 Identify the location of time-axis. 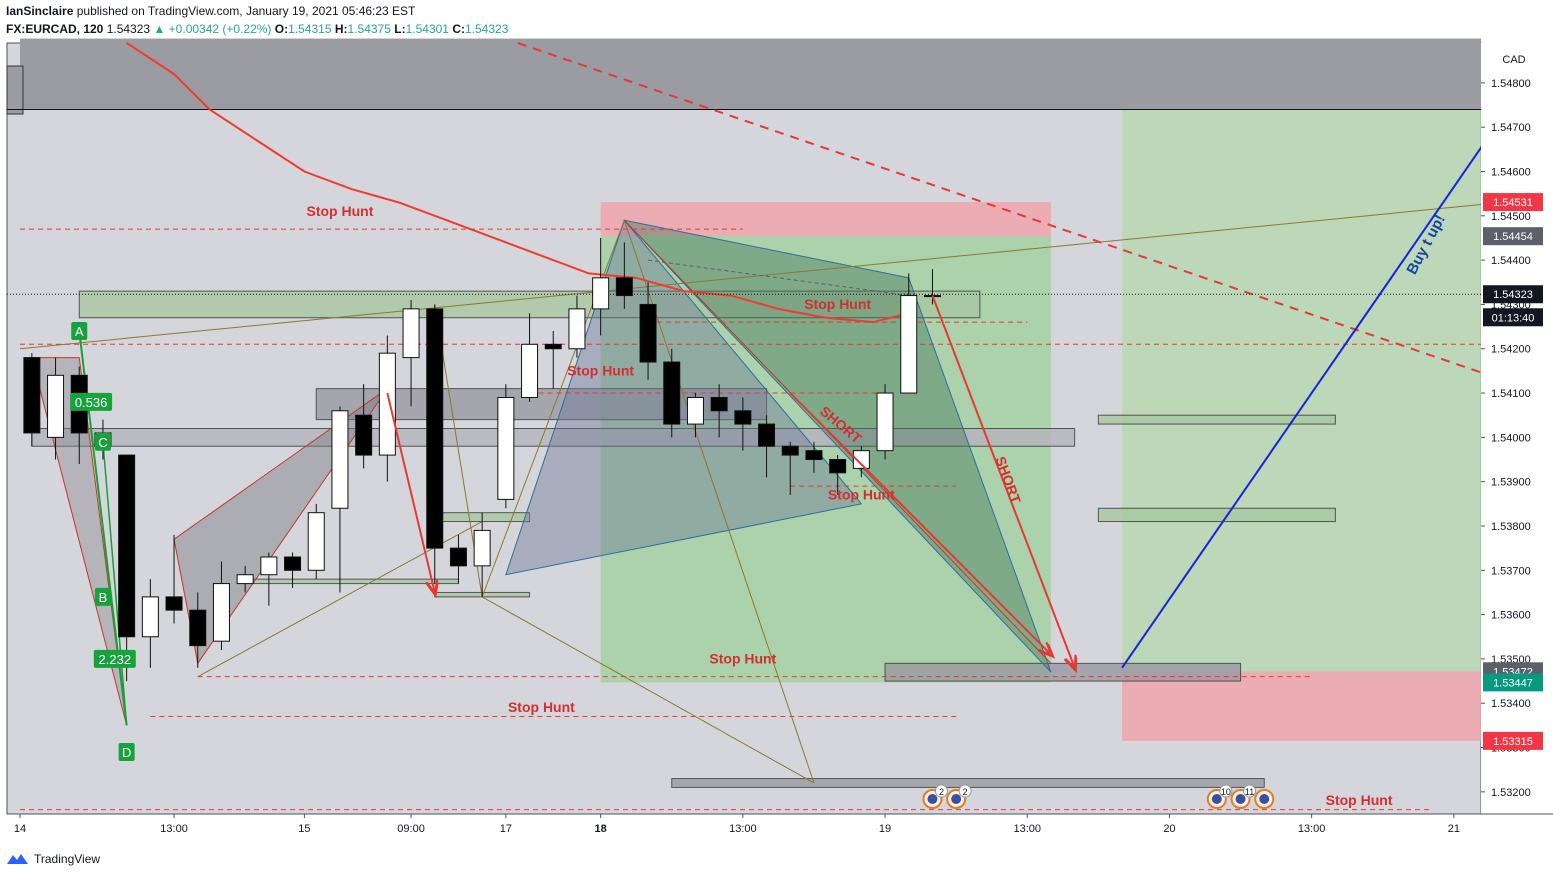
(744, 829).